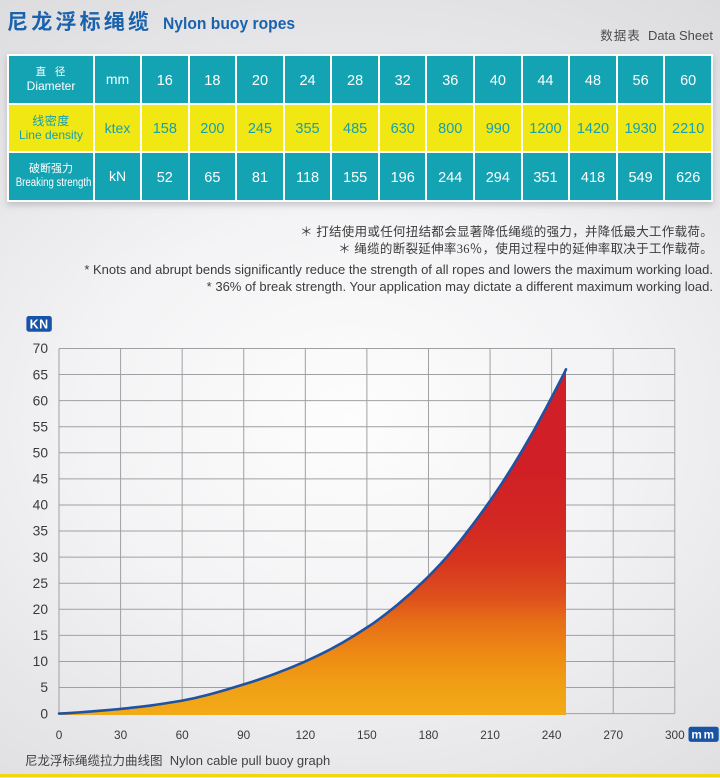  Describe the element at coordinates (490, 735) in the screenshot. I see `svg-text: 210` at that location.